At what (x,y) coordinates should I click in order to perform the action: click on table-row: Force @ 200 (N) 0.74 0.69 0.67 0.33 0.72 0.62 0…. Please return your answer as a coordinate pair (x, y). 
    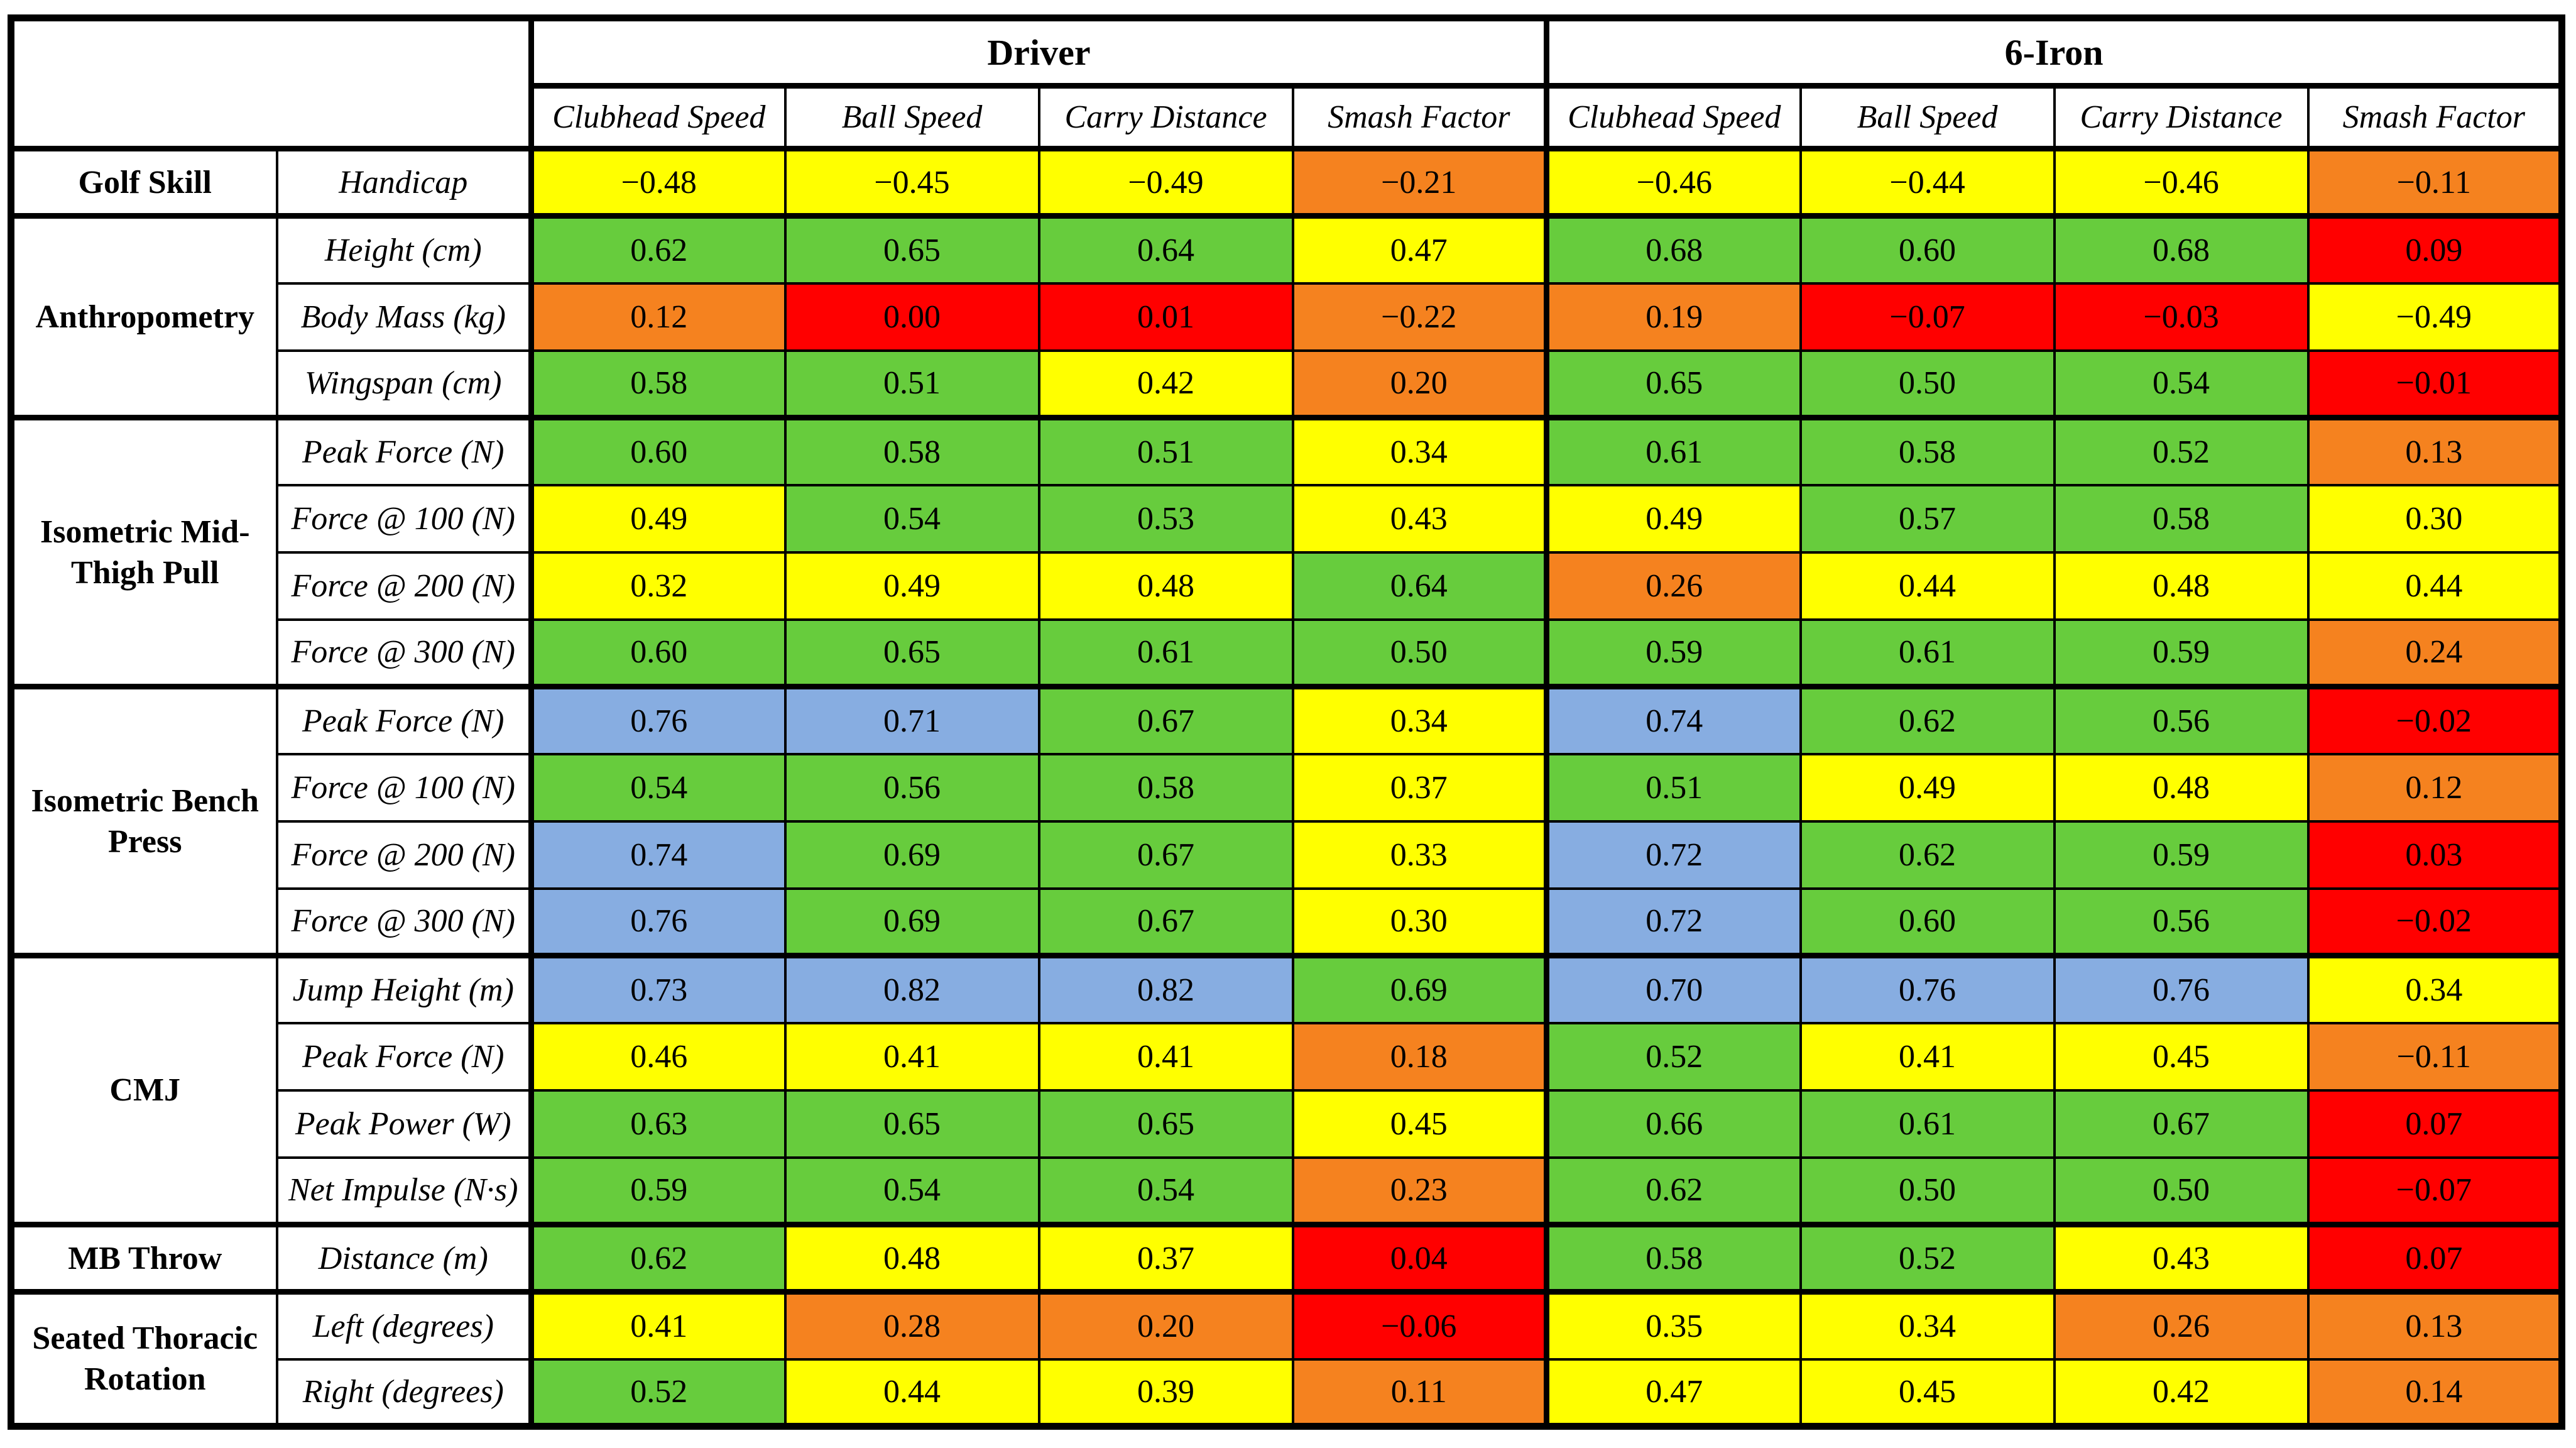
    Looking at the image, I should click on (1287, 855).